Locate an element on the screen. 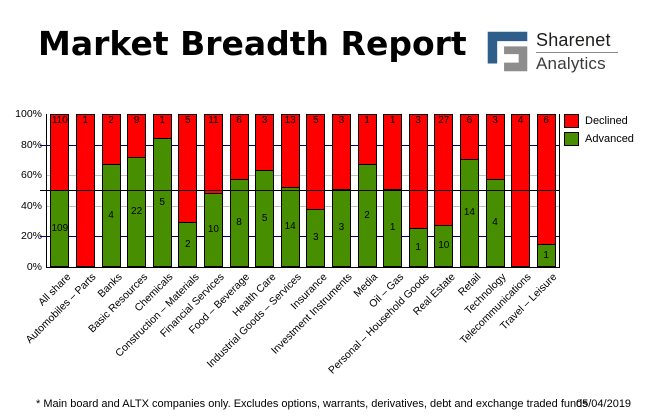 This screenshot has width=655, height=420. legend-label-declined: Declined is located at coordinates (606, 121).